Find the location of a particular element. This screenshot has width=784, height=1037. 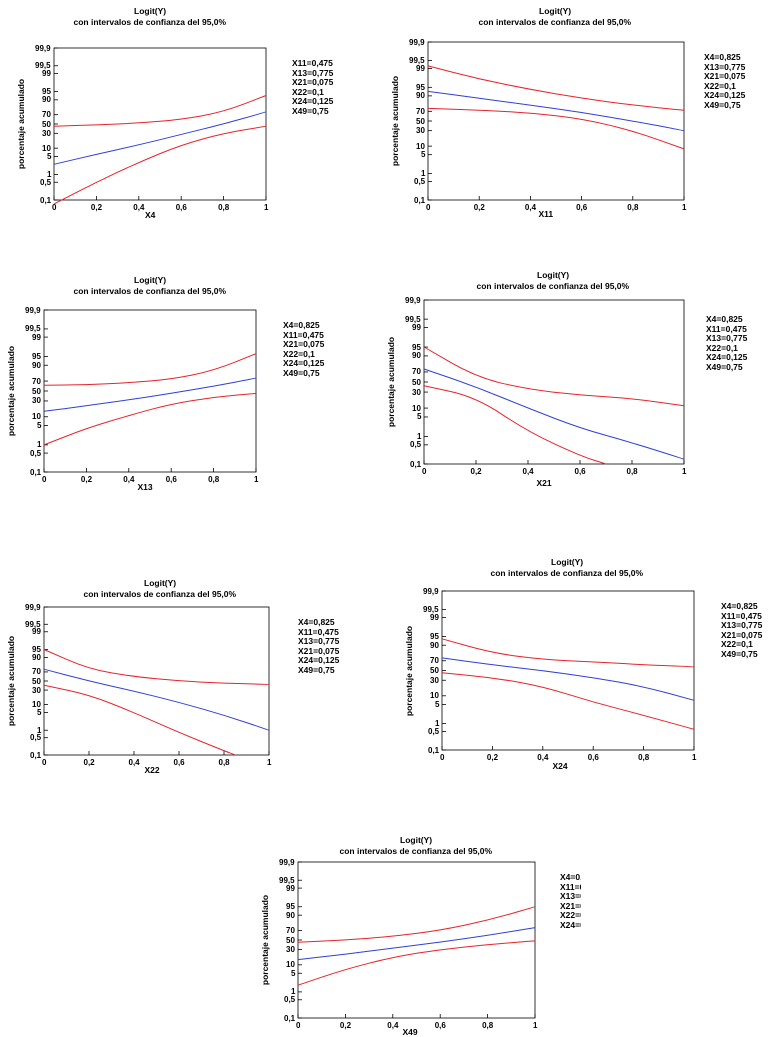

x-axis-label: X11 is located at coordinates (546, 214).